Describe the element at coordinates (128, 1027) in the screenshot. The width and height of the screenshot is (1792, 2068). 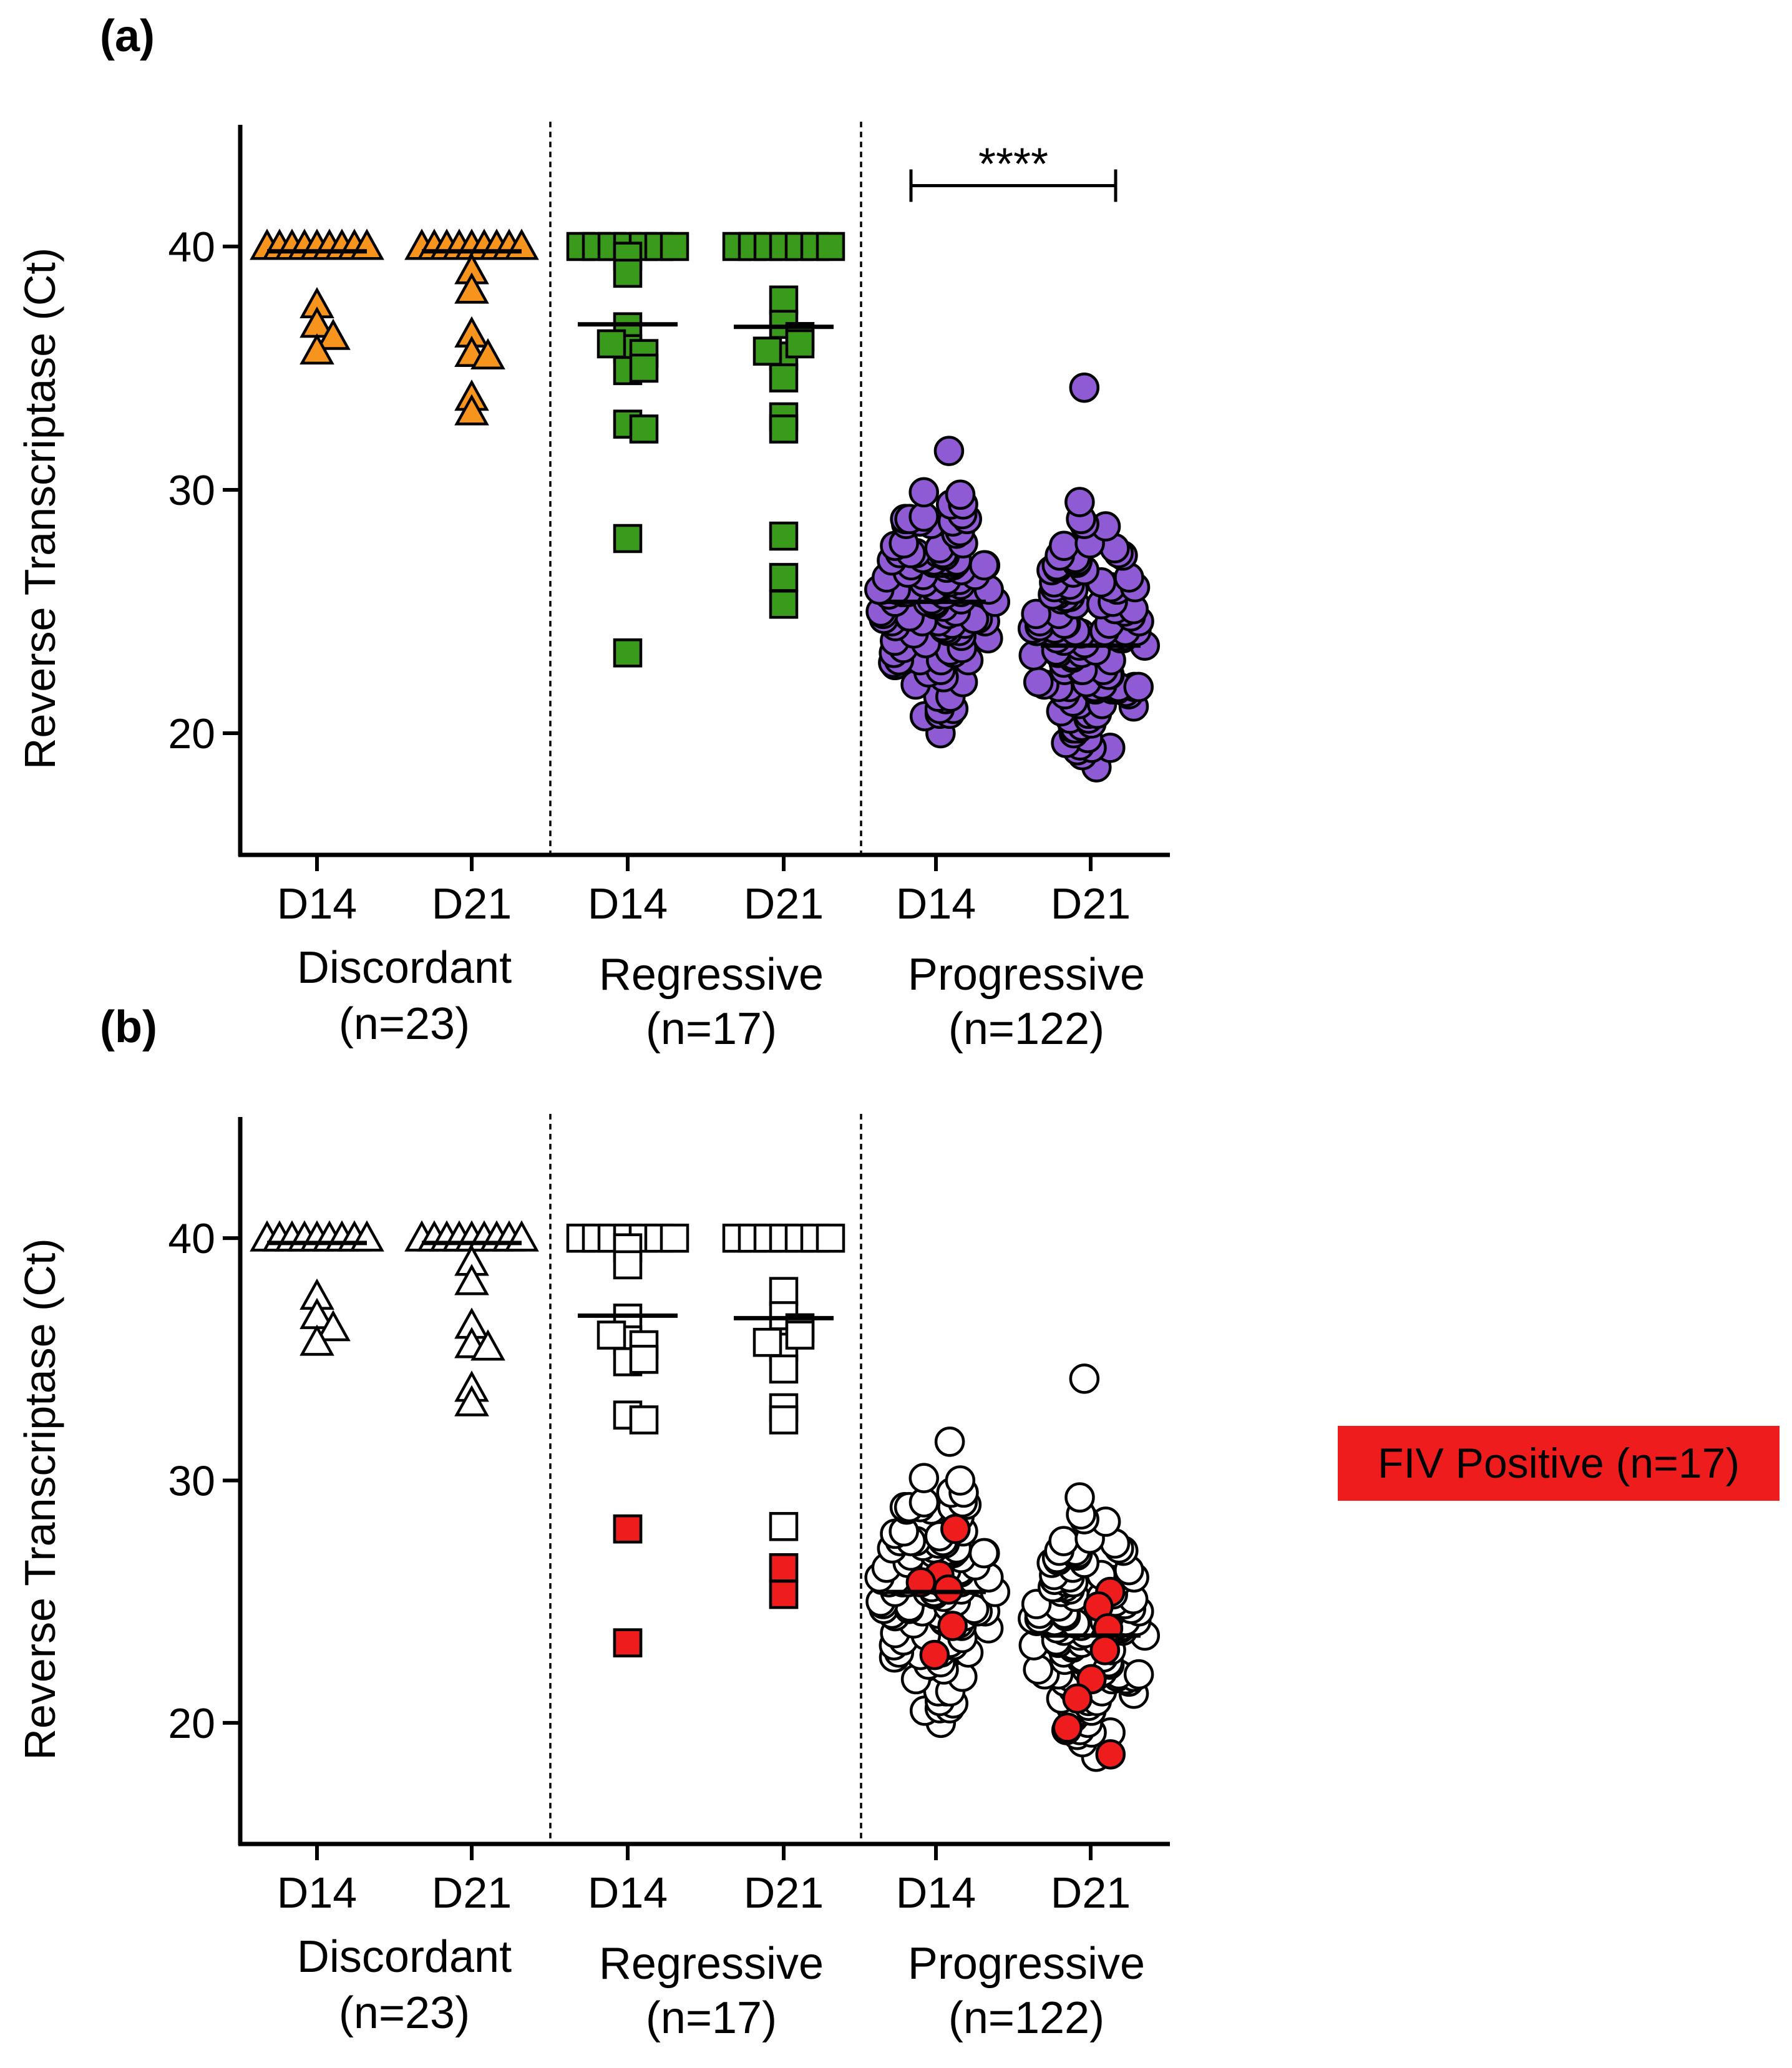
I see `panel-label: (b)` at that location.